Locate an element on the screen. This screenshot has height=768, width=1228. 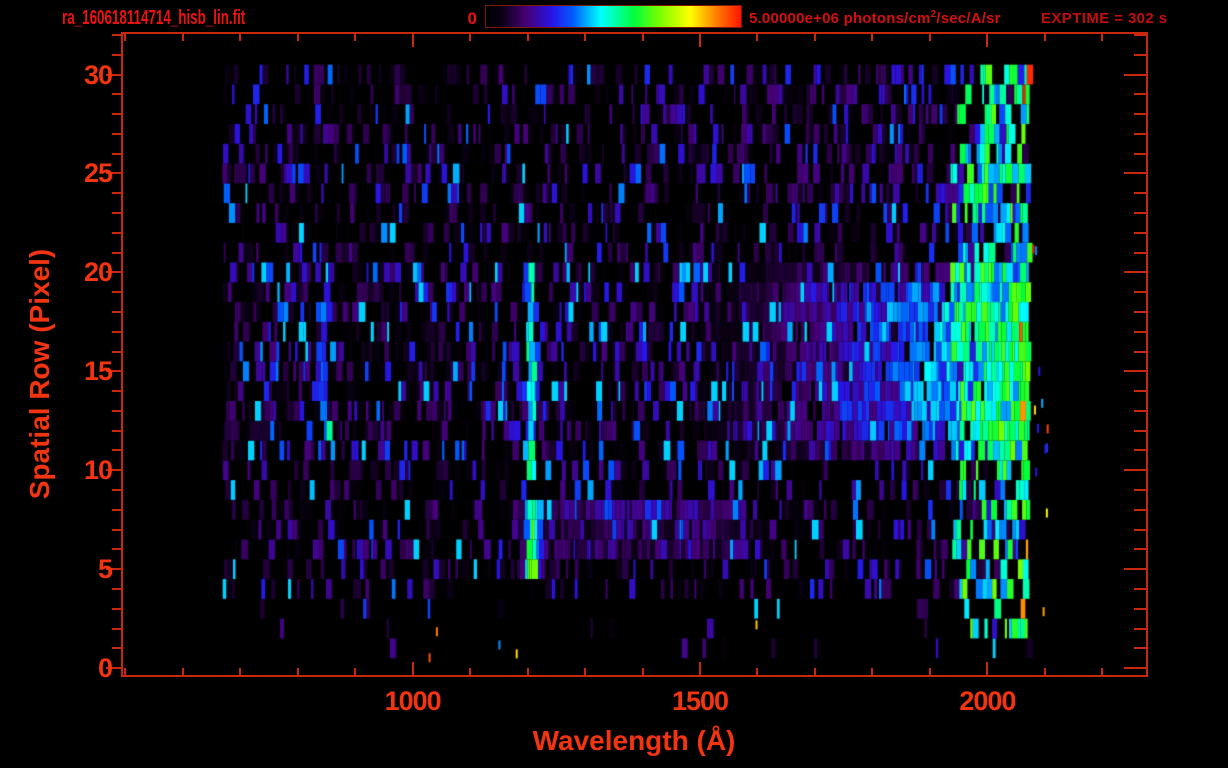
colorbar-units-suffix: /sec/A/sr is located at coordinates (968, 18).